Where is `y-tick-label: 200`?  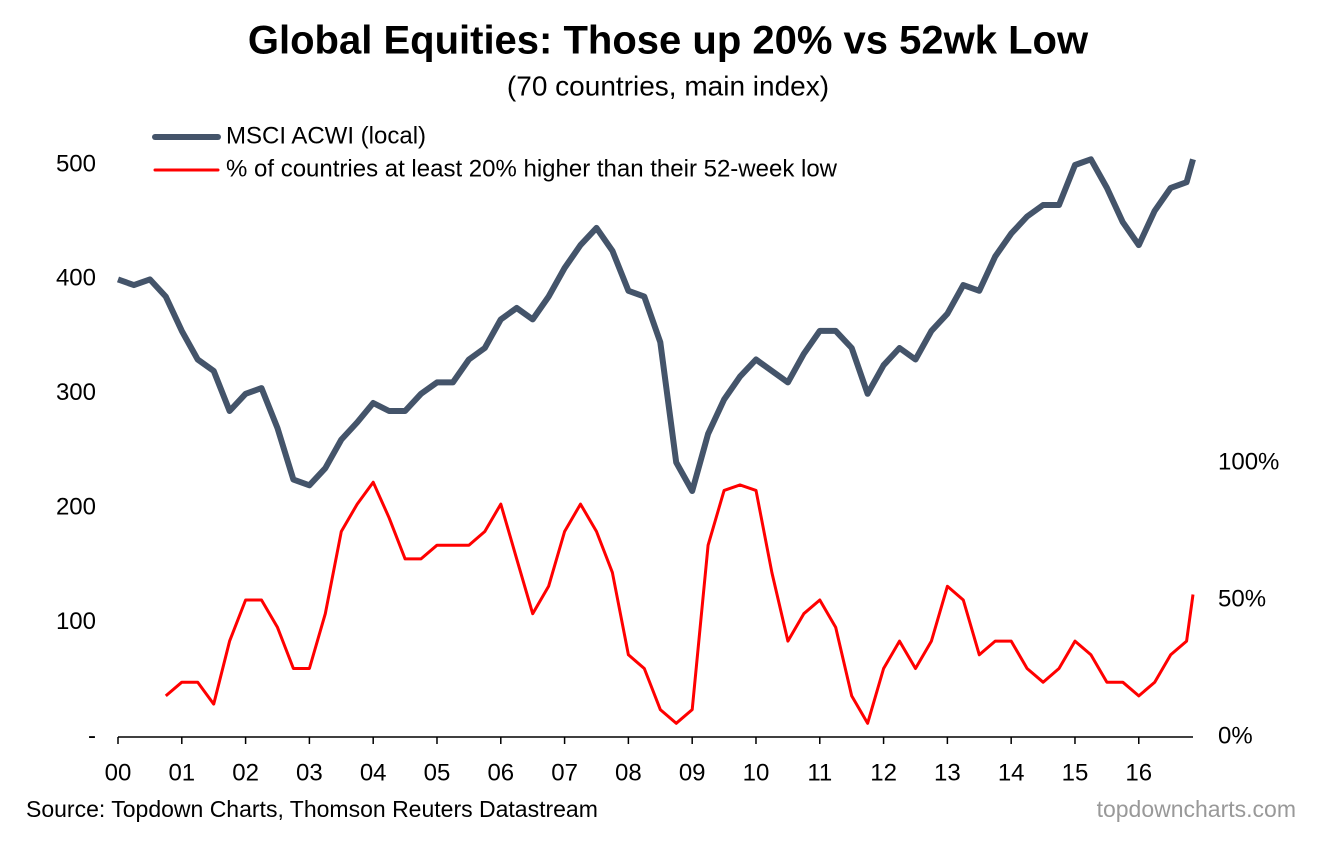 y-tick-label: 200 is located at coordinates (76, 507).